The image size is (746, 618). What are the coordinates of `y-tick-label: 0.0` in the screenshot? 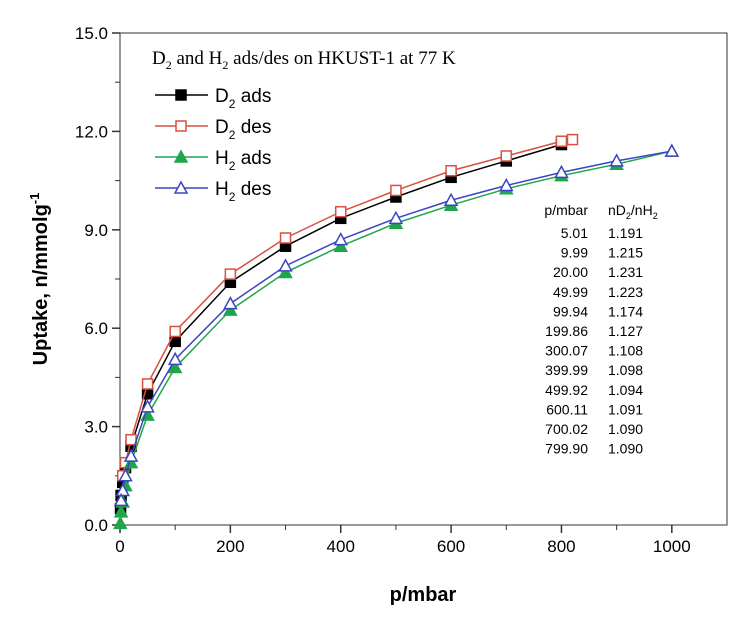 It's located at (96, 525).